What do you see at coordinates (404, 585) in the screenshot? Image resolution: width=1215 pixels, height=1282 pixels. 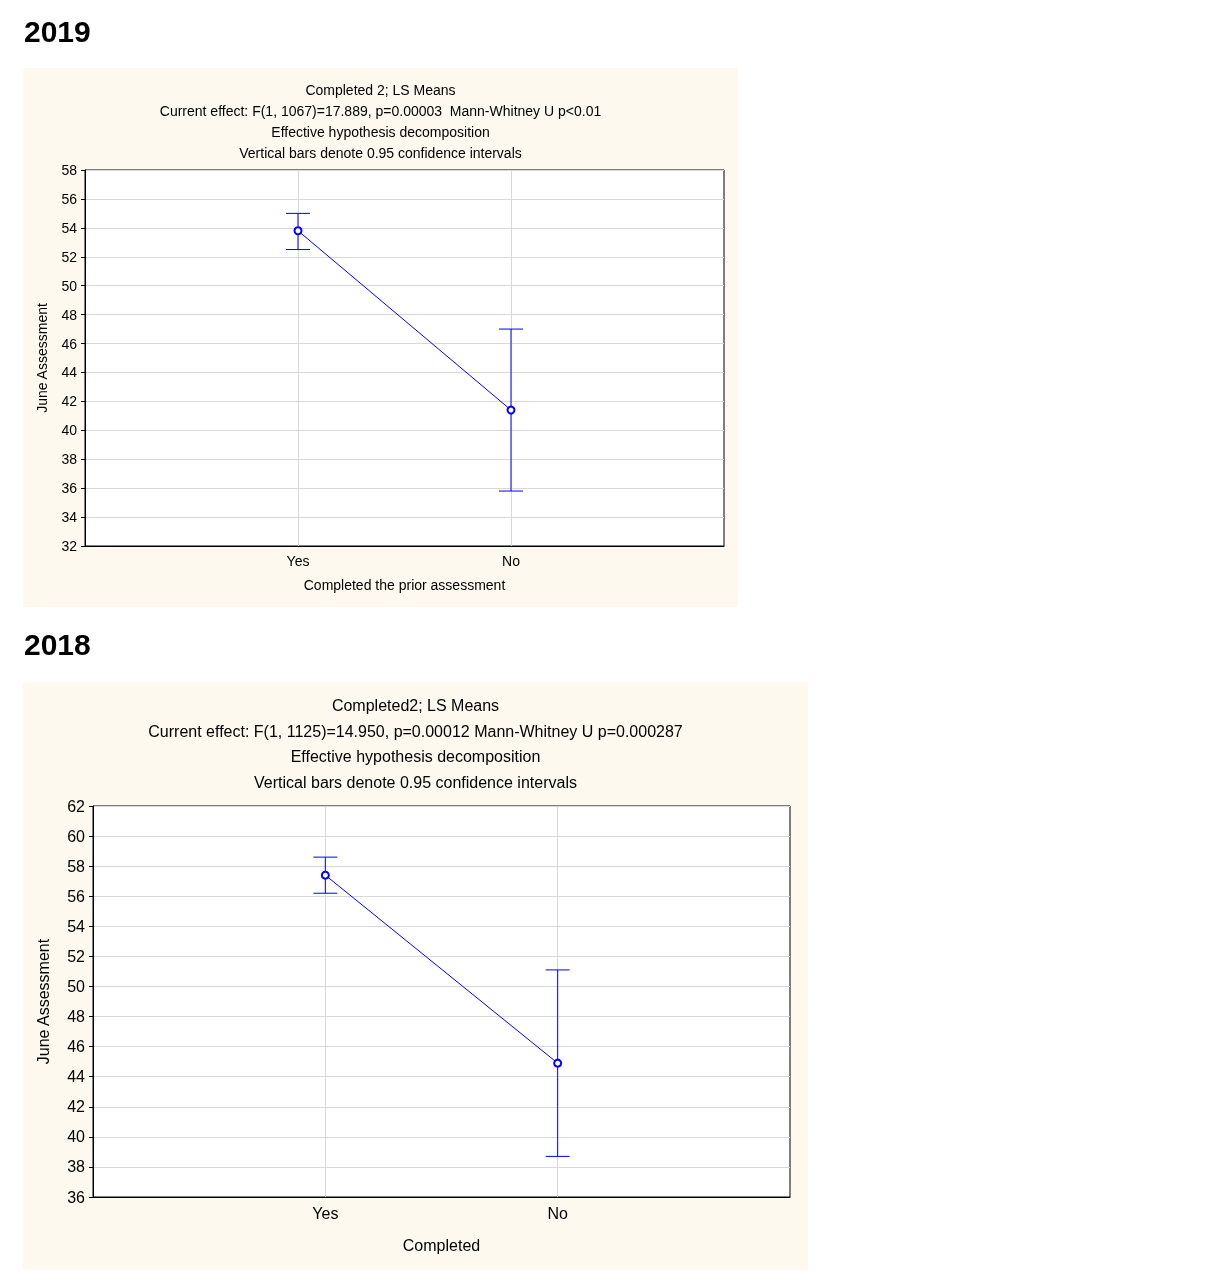 I see `x-axis-title: Completed the prior assessment` at bounding box center [404, 585].